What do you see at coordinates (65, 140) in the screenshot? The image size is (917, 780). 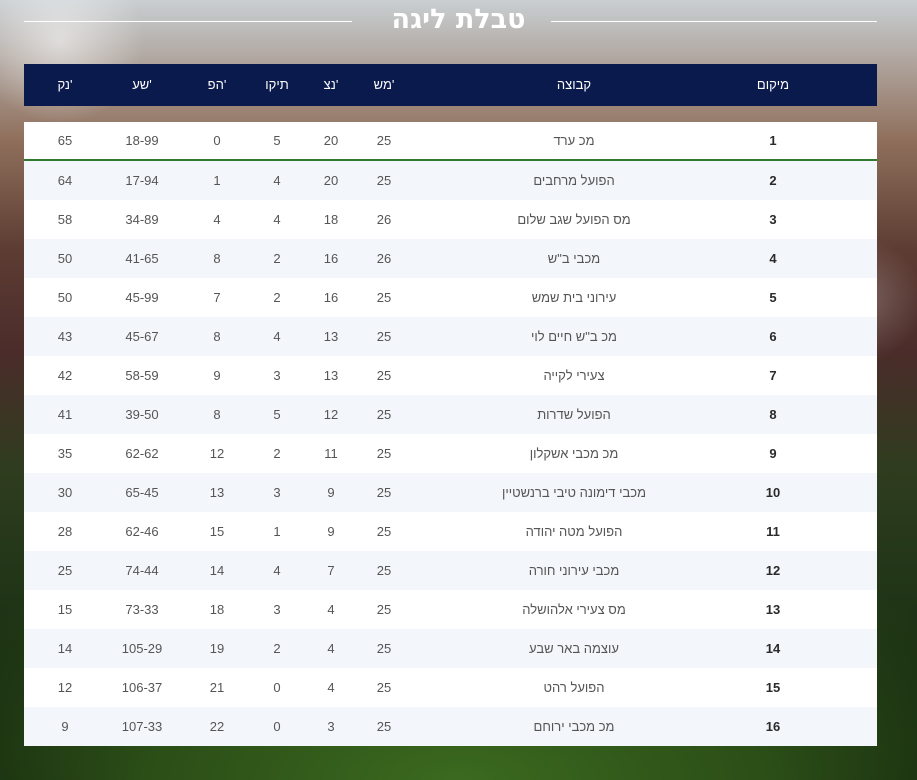 I see `row-points: 65` at bounding box center [65, 140].